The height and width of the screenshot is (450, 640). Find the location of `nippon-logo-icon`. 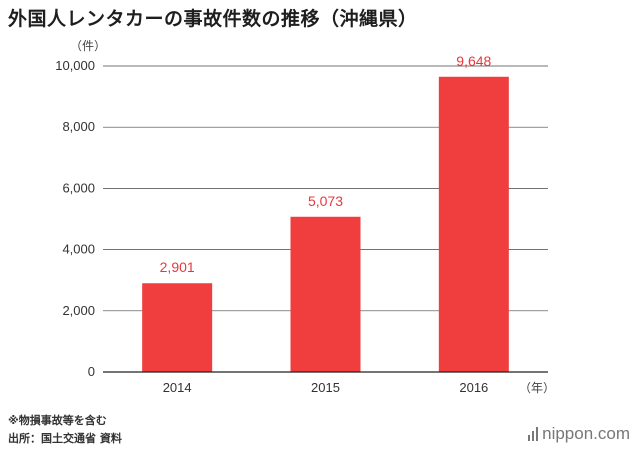

nippon-logo-icon is located at coordinates (533, 434).